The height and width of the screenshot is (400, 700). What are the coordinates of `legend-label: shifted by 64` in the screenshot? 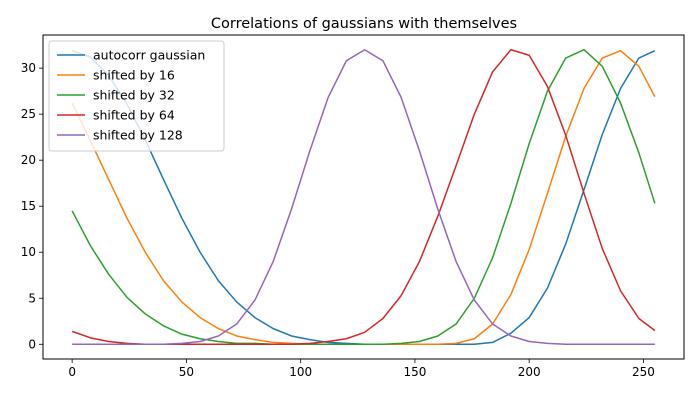 It's located at (134, 115).